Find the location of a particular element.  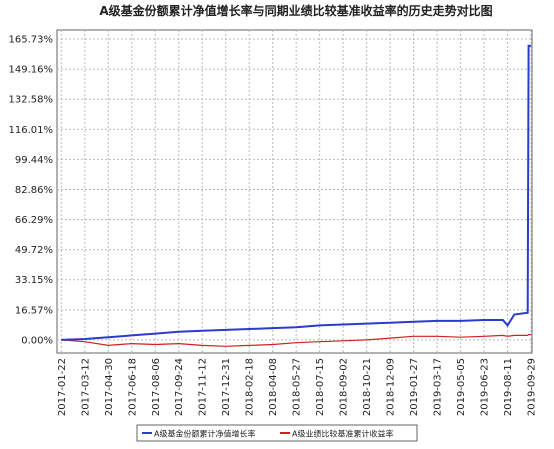

y-tick-label: 132.58% is located at coordinates (31, 100).